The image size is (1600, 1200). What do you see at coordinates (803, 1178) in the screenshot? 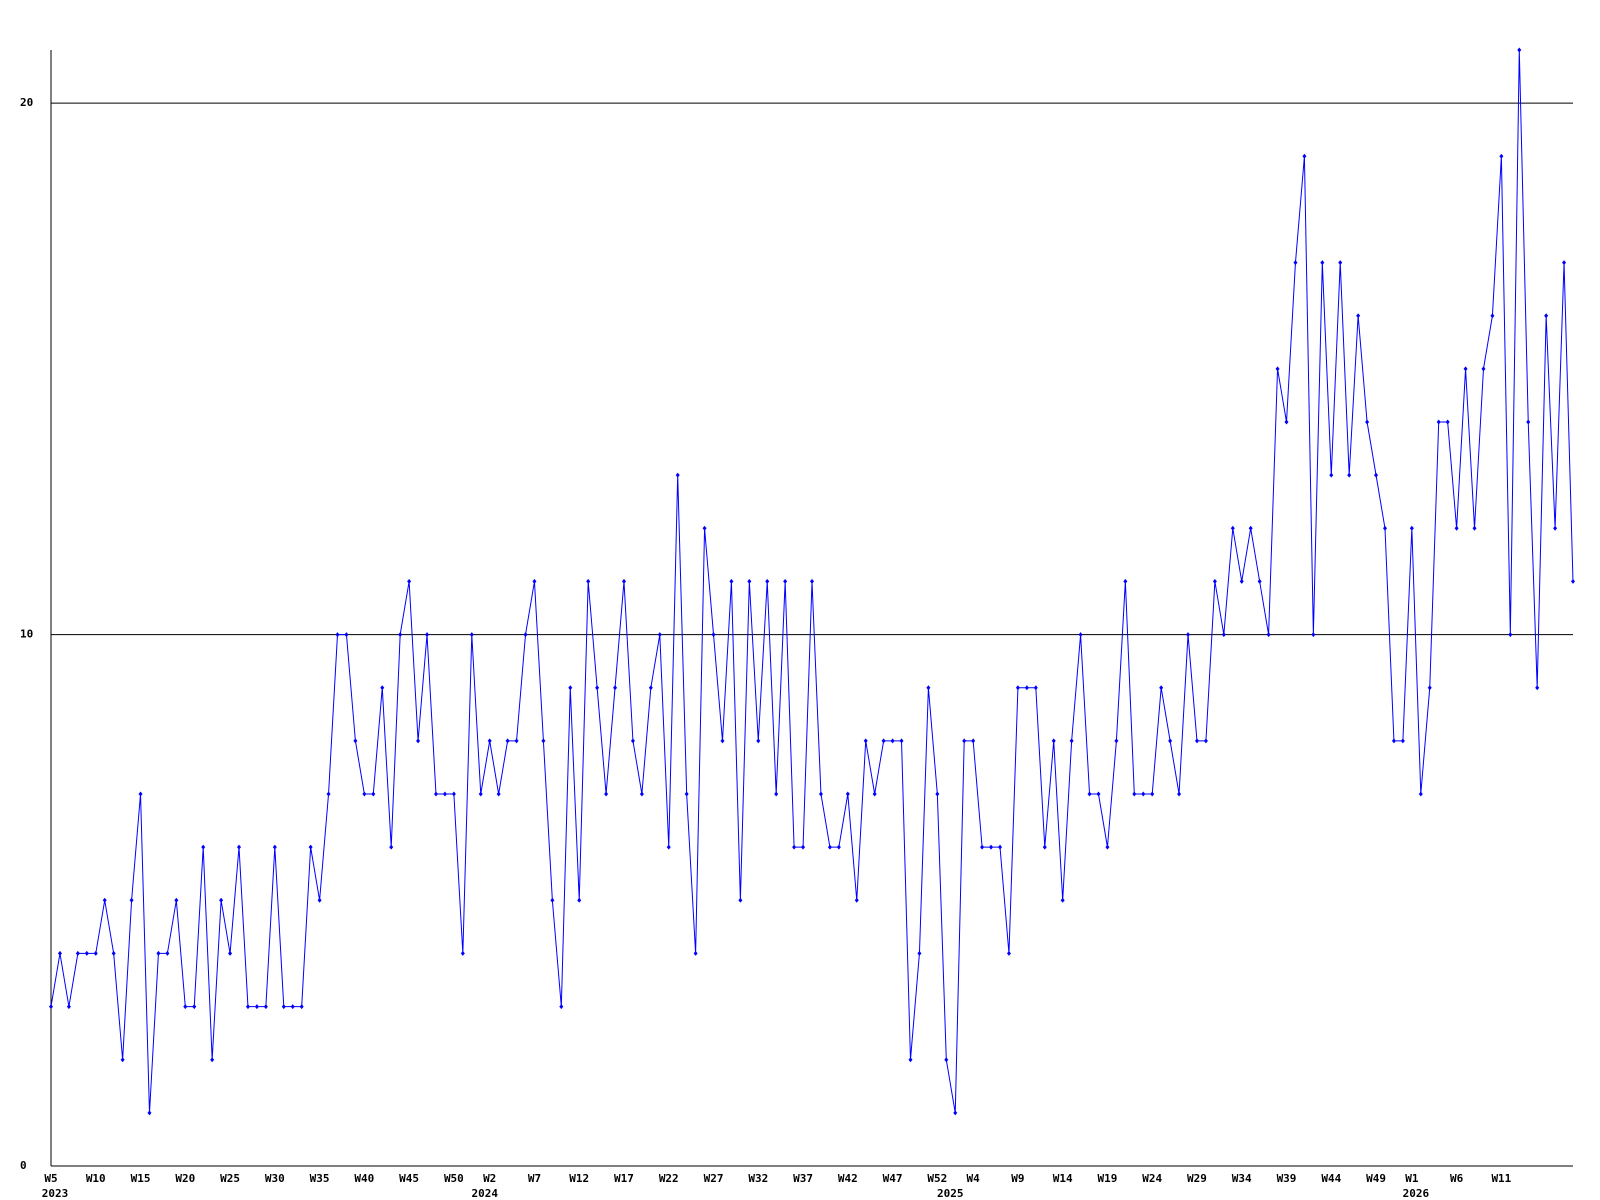
I see `x-tick-label: W37` at bounding box center [803, 1178].